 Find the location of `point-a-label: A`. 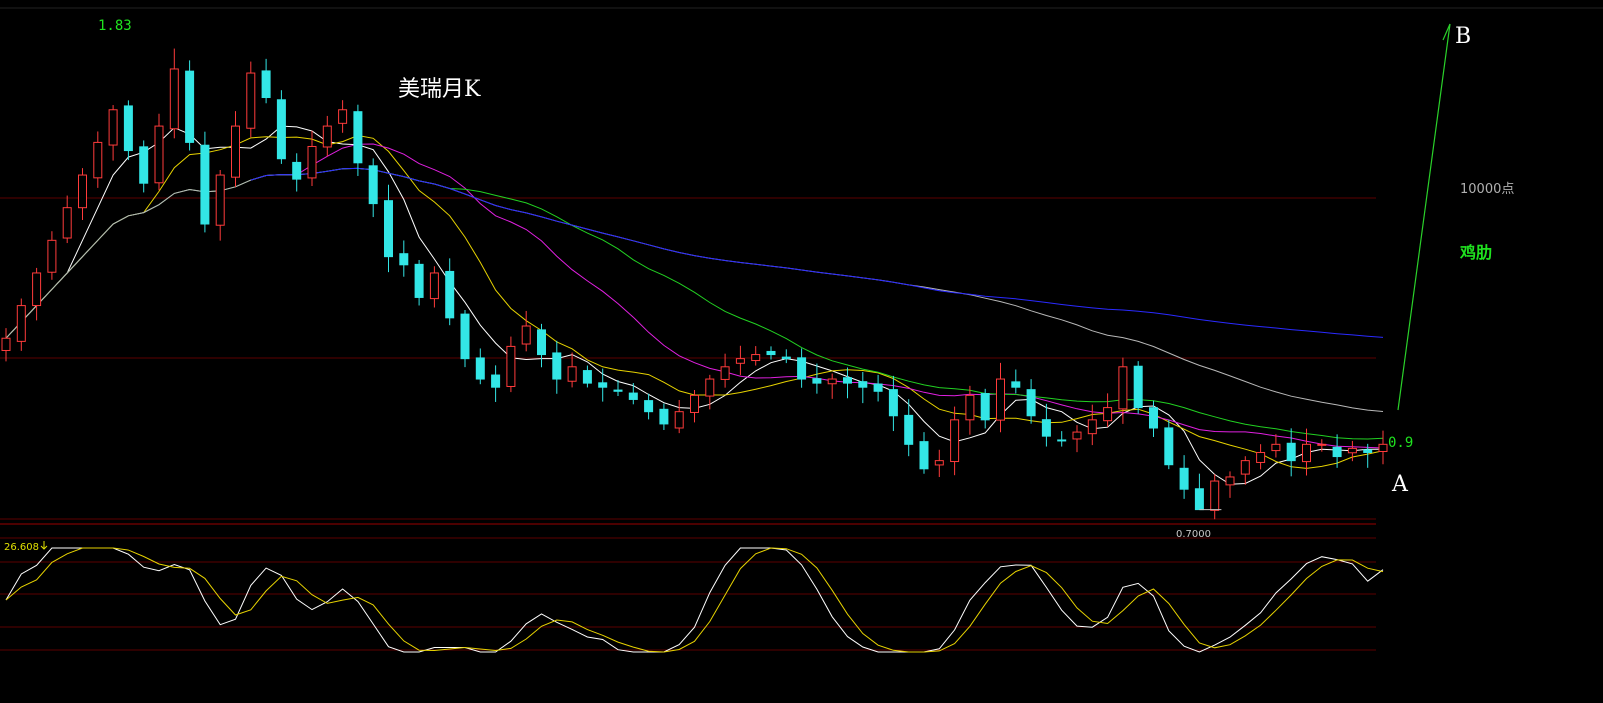

point-a-label: A is located at coordinates (1400, 484).